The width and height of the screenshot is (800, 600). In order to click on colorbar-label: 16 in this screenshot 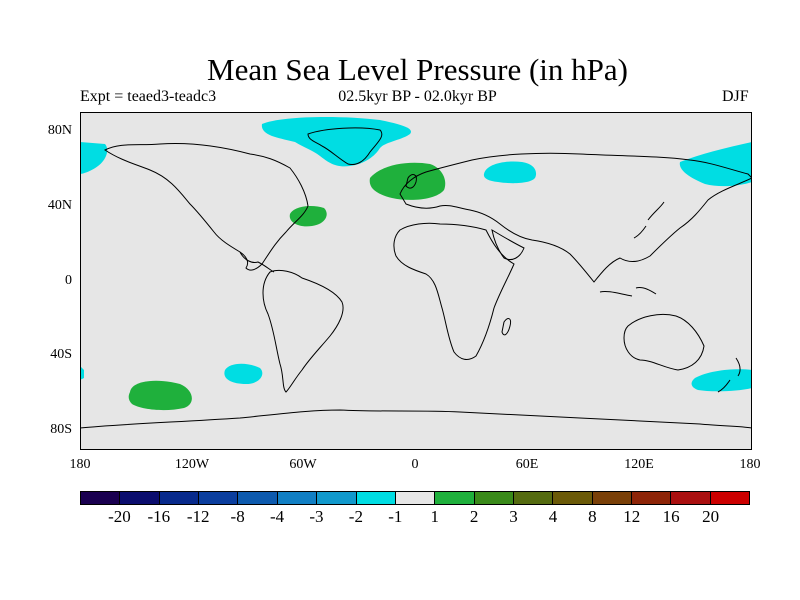, I will do `click(671, 516)`.